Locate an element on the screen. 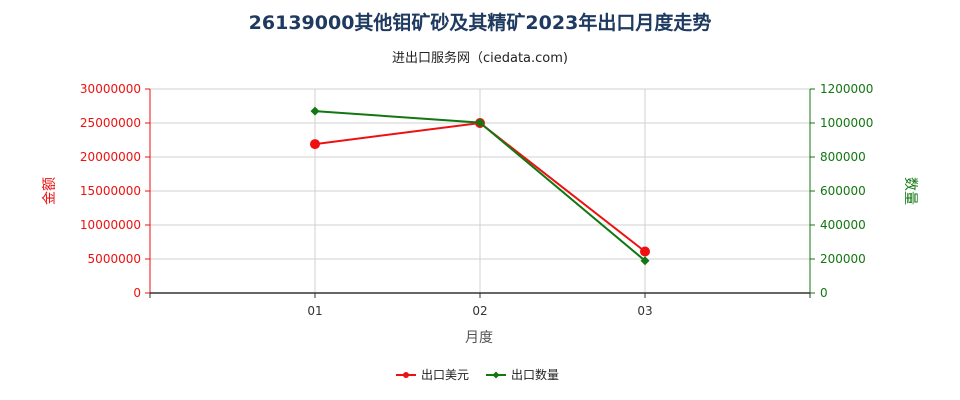 This screenshot has width=960, height=400. left-tick-label: 0 is located at coordinates (137, 293).